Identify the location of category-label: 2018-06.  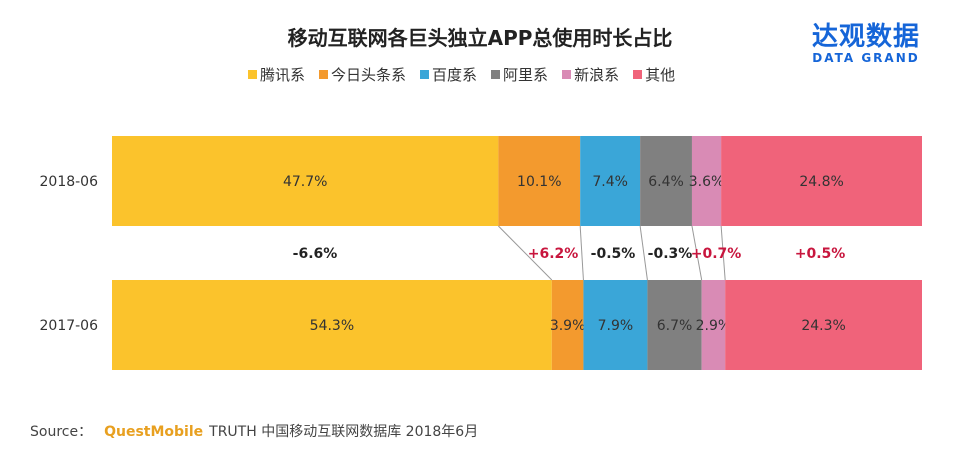
(69, 182).